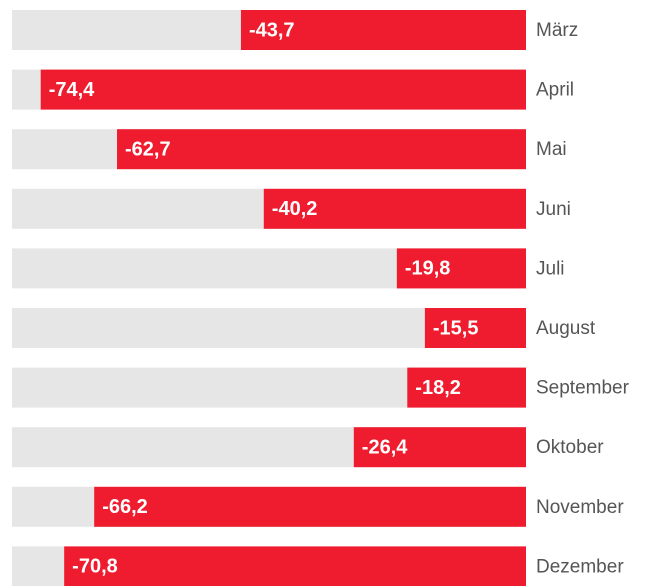 This screenshot has height=586, width=650. What do you see at coordinates (95, 567) in the screenshot?
I see `value-label: -70,8` at bounding box center [95, 567].